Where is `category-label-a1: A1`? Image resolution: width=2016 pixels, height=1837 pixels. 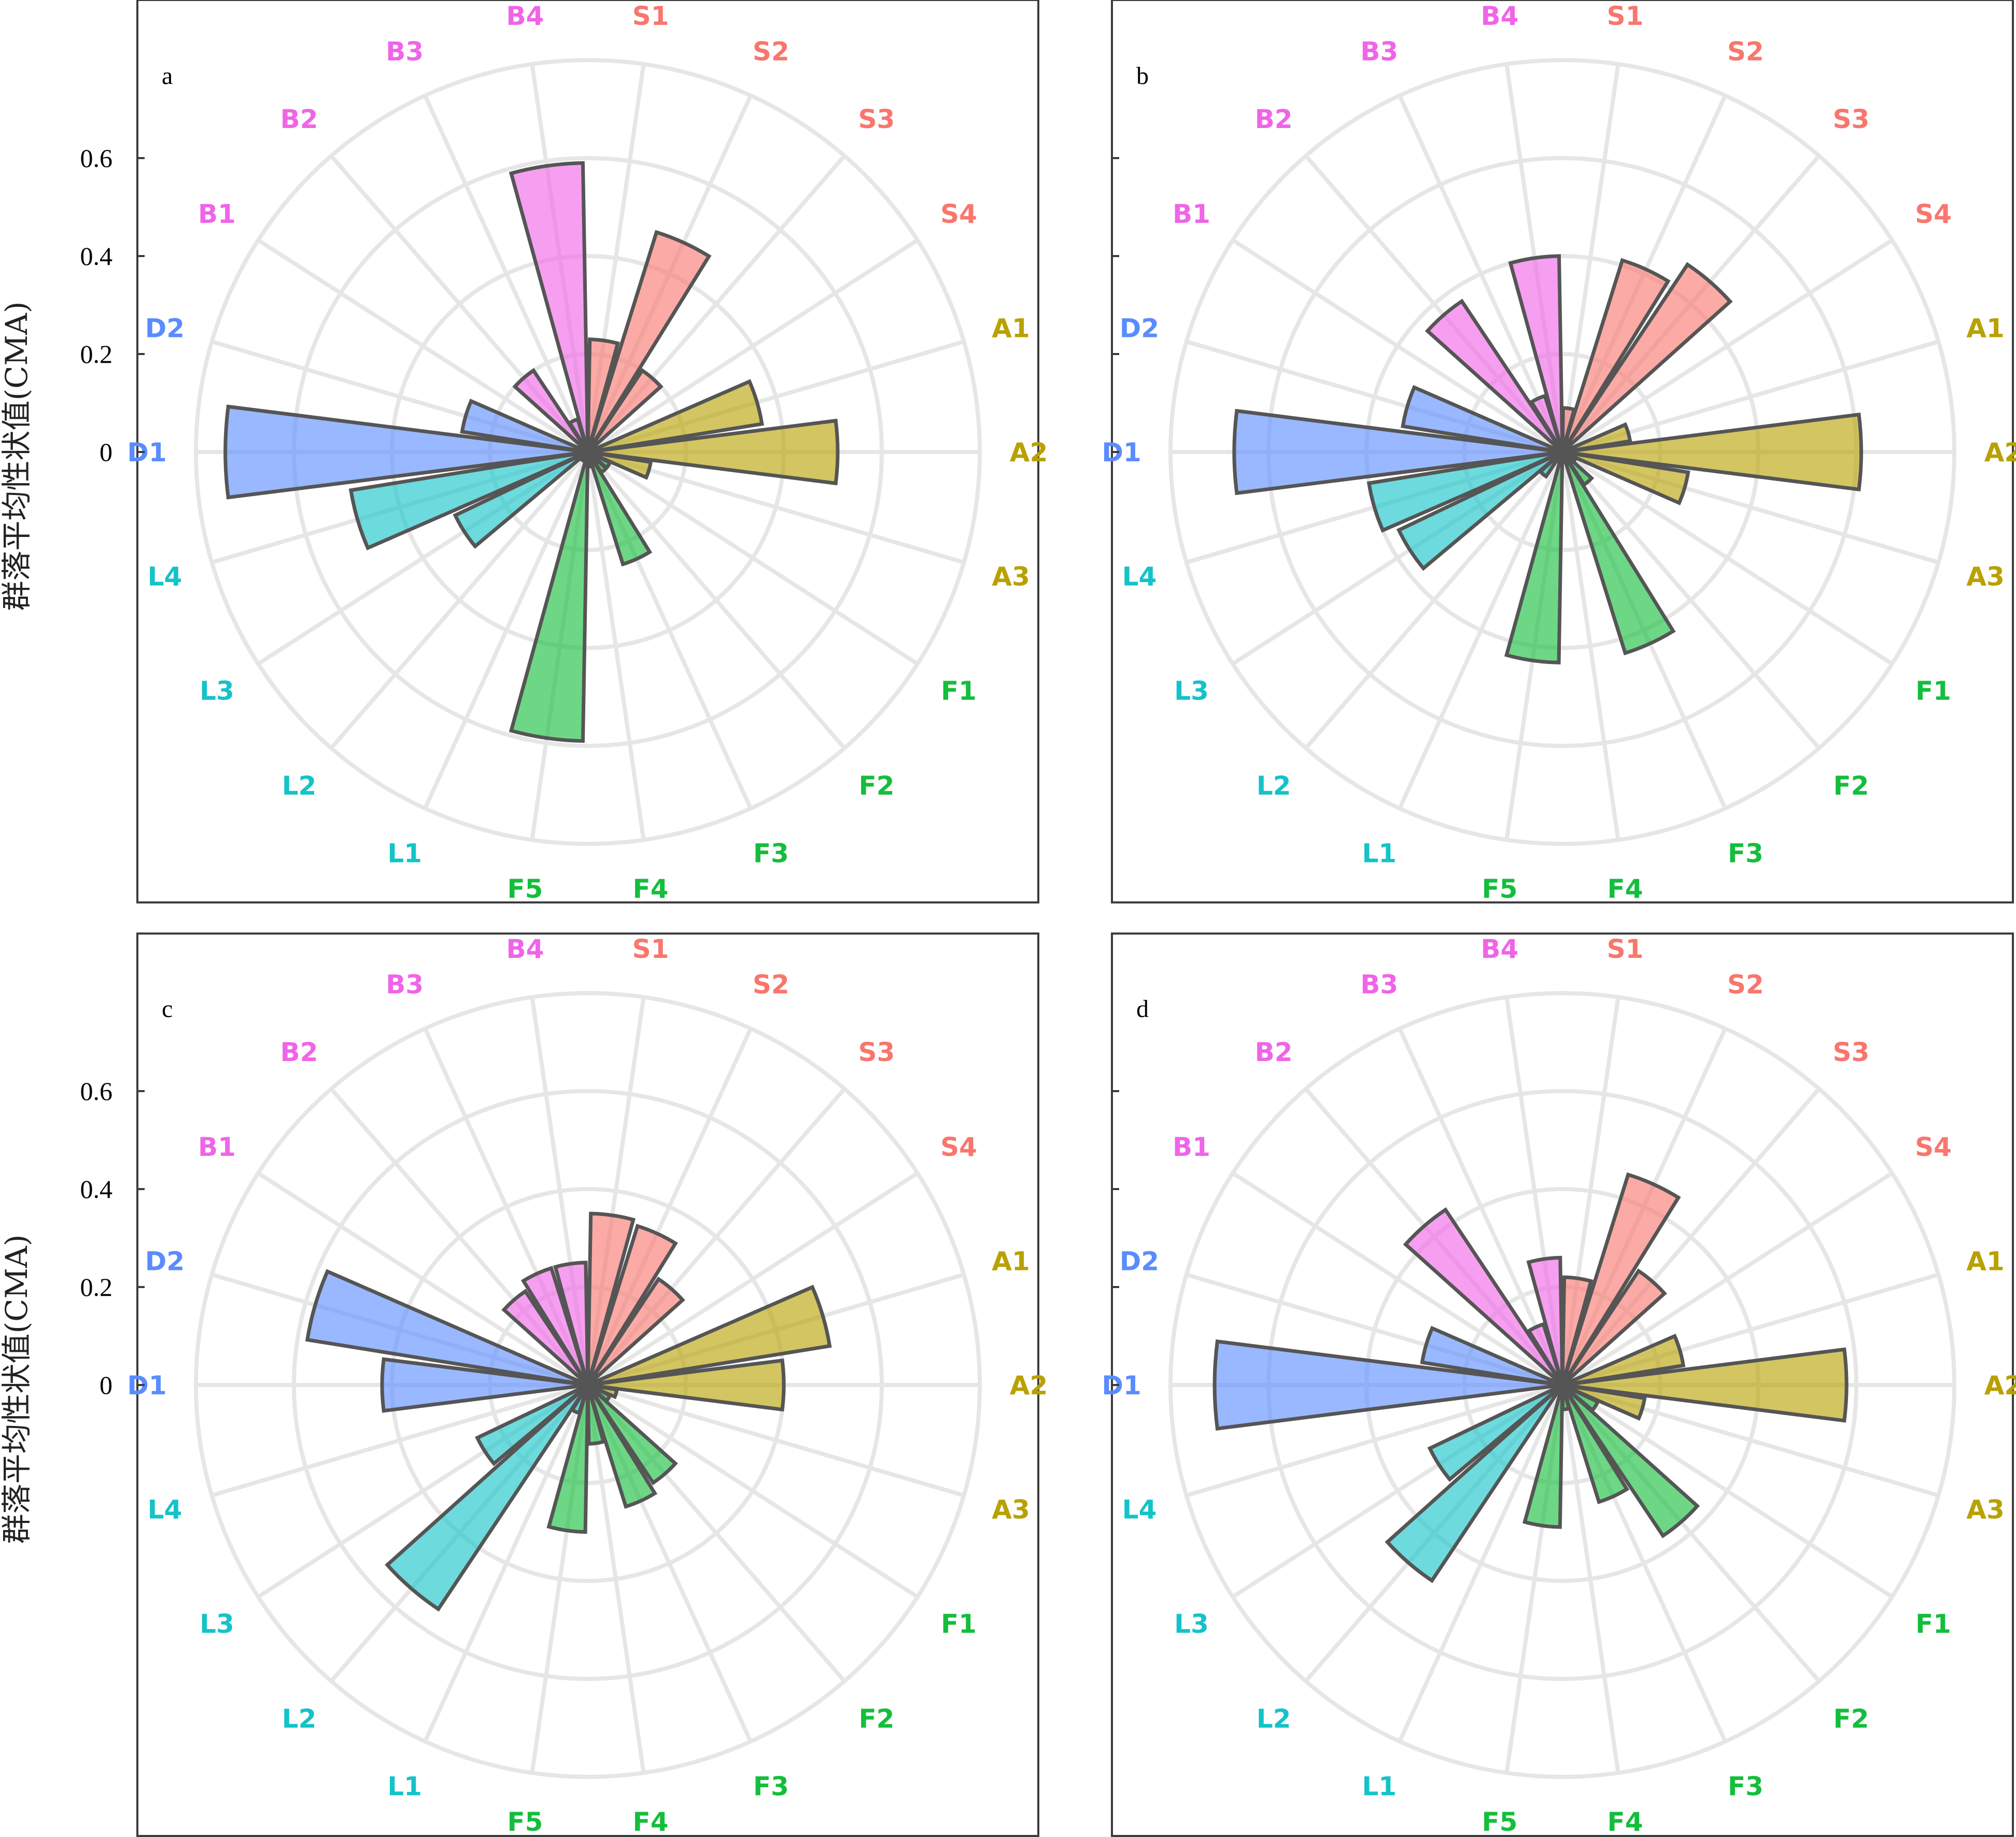 category-label-a1: A1 is located at coordinates (1011, 328).